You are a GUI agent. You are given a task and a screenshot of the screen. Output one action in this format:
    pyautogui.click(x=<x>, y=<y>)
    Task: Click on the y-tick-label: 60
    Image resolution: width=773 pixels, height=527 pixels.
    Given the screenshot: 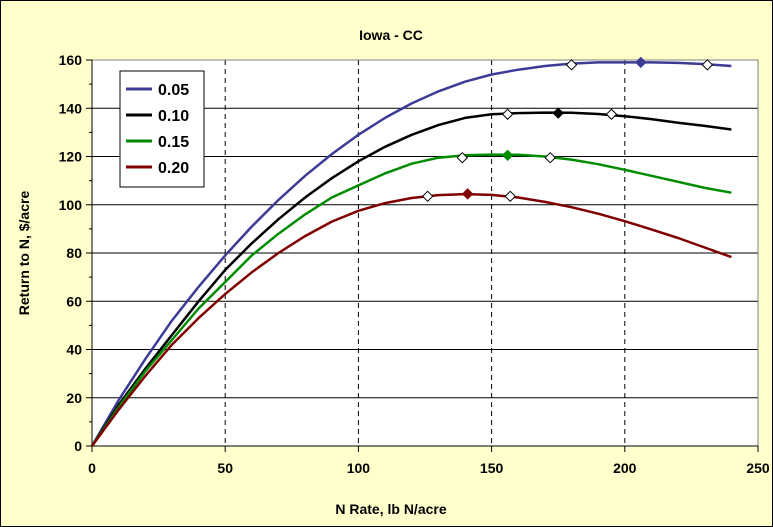 What is the action you would take?
    pyautogui.click(x=74, y=301)
    